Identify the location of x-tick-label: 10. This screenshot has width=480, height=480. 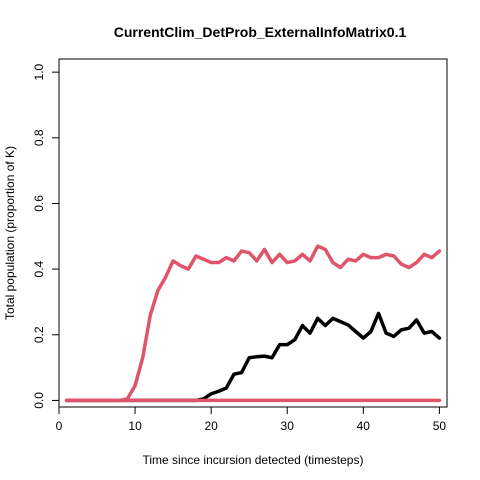
(135, 426).